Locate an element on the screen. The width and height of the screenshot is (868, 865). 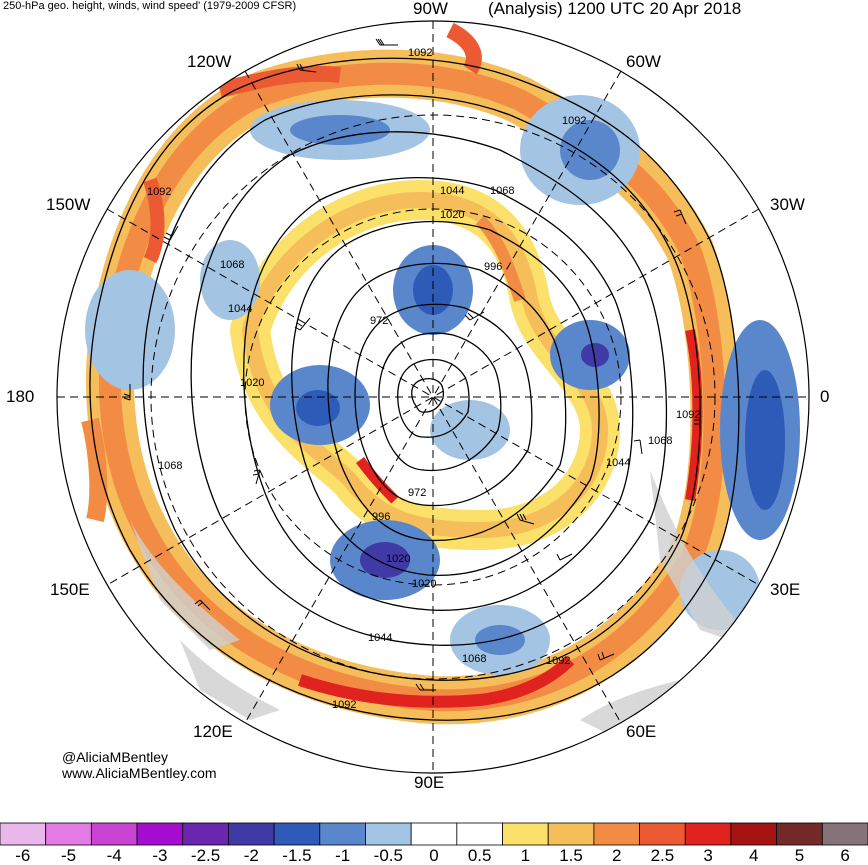
colorbar-tick-label: -6 is located at coordinates (23, 855).